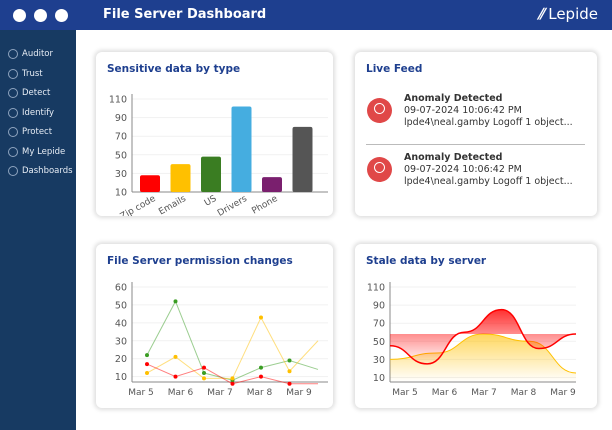 This screenshot has width=612, height=430. What do you see at coordinates (121, 359) in the screenshot?
I see `y-tick-label: 20` at bounding box center [121, 359].